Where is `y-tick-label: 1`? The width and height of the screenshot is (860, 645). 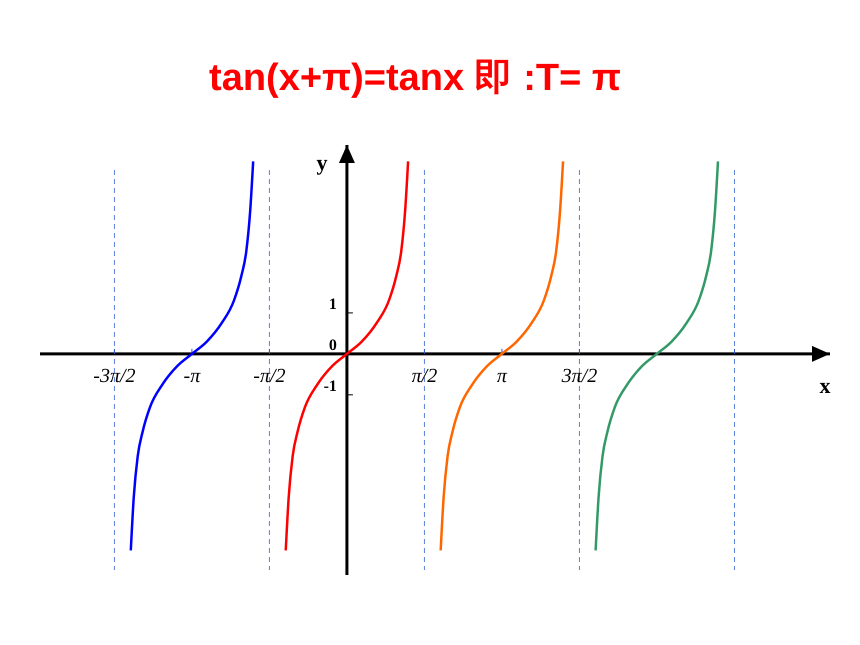 y-tick-label: 1 is located at coordinates (332, 304).